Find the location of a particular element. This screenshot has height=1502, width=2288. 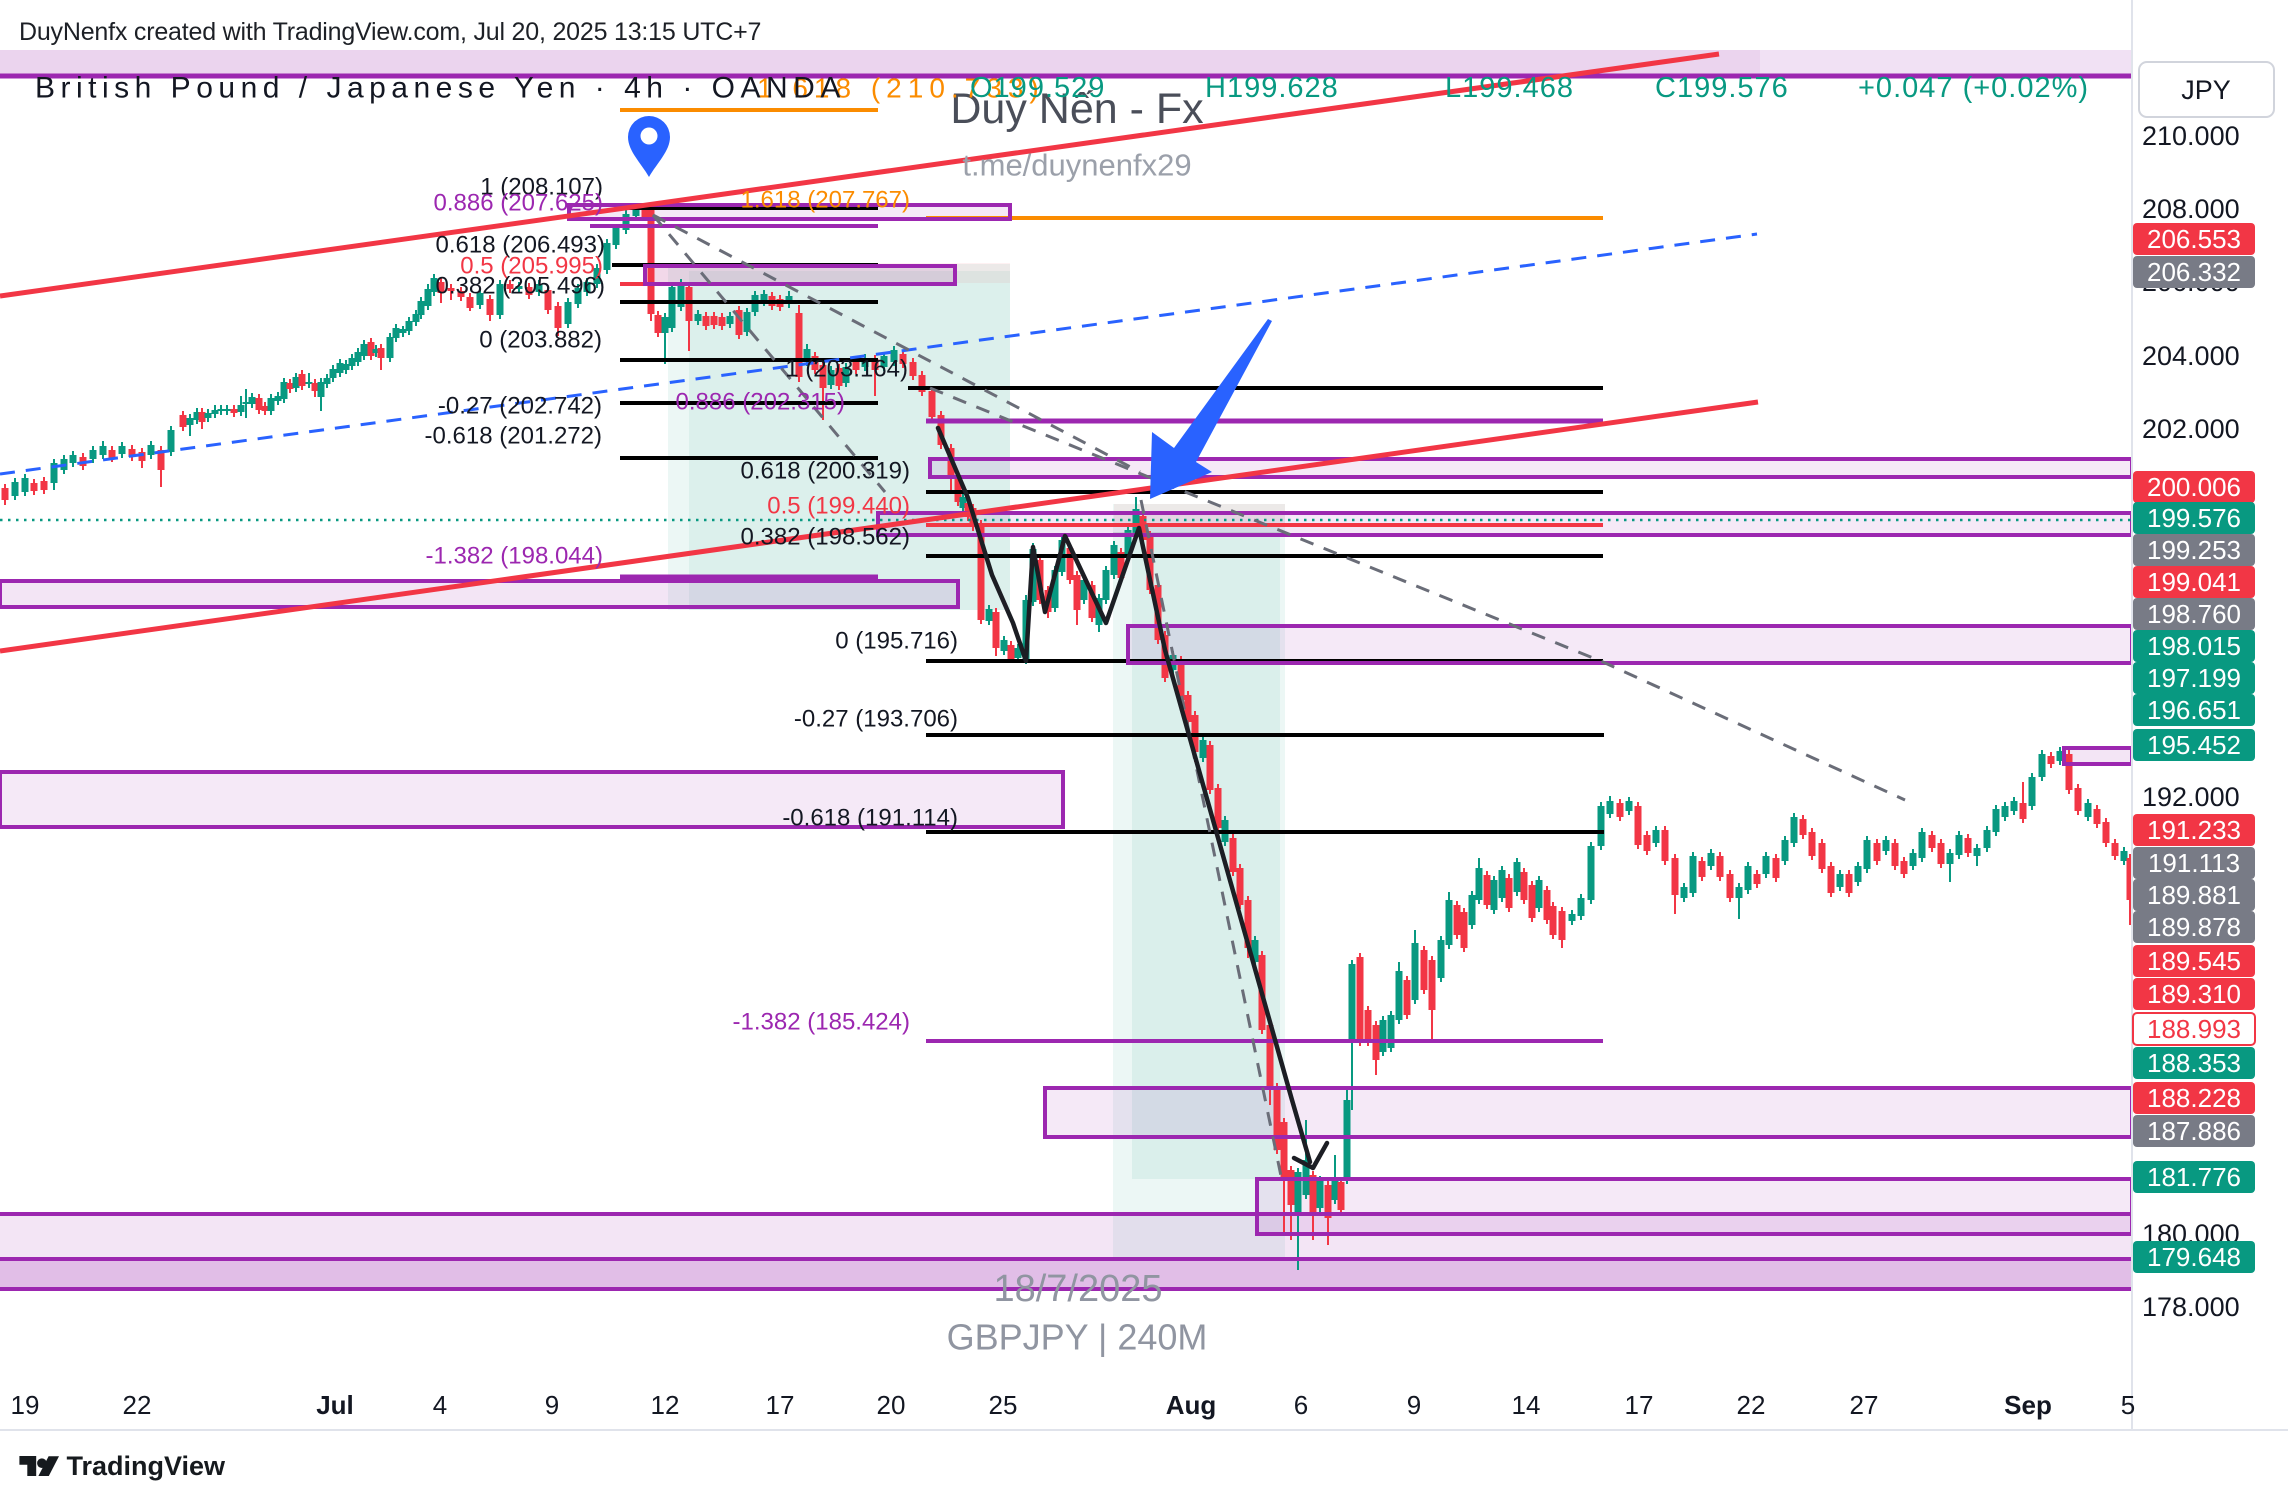

svg-text: 206.332 is located at coordinates (2194, 272).